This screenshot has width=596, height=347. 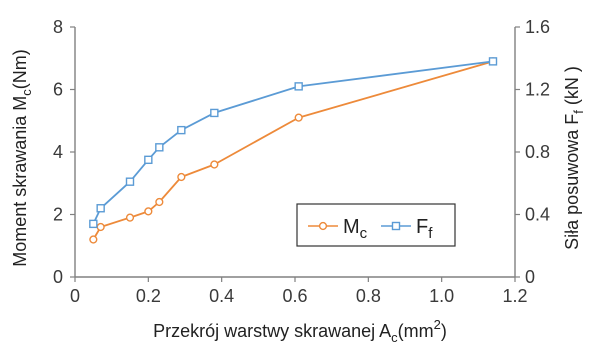 What do you see at coordinates (574, 158) in the screenshot?
I see `y-right-axis-label: Siła posuwowa Ff (kN )` at bounding box center [574, 158].